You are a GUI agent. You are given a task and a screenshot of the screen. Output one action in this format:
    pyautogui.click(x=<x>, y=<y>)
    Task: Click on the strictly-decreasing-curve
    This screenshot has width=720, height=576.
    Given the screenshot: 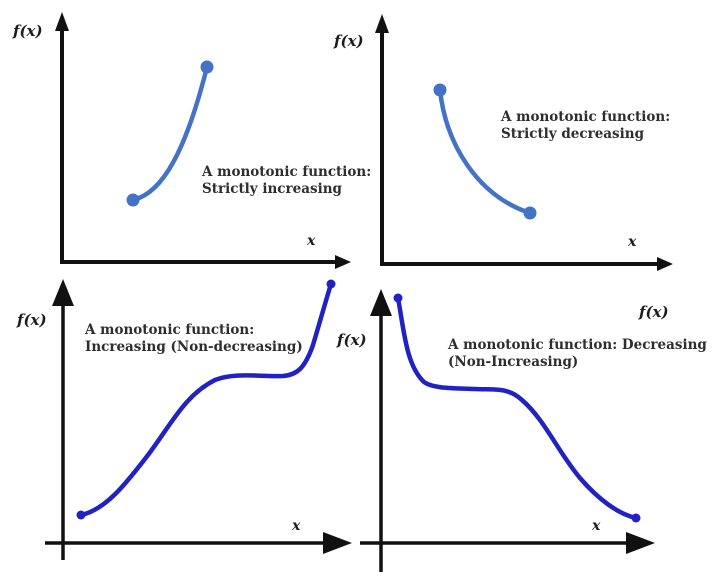 What is the action you would take?
    pyautogui.click(x=485, y=151)
    